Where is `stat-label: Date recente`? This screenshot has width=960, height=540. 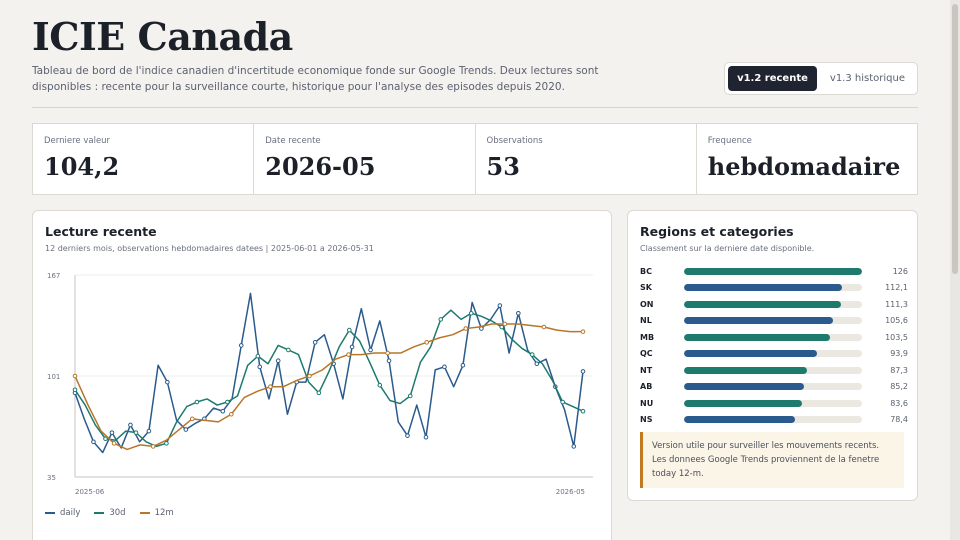 stat-label: Date recente is located at coordinates (293, 141).